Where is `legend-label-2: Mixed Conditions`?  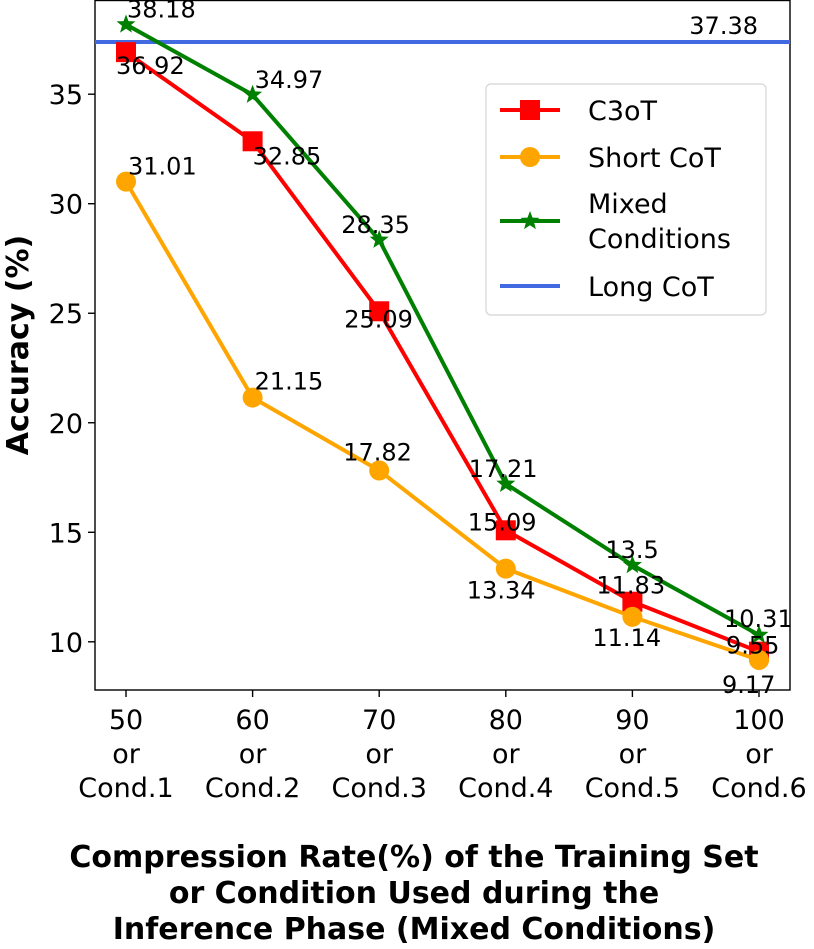
legend-label-2: Mixed Conditions is located at coordinates (659, 222).